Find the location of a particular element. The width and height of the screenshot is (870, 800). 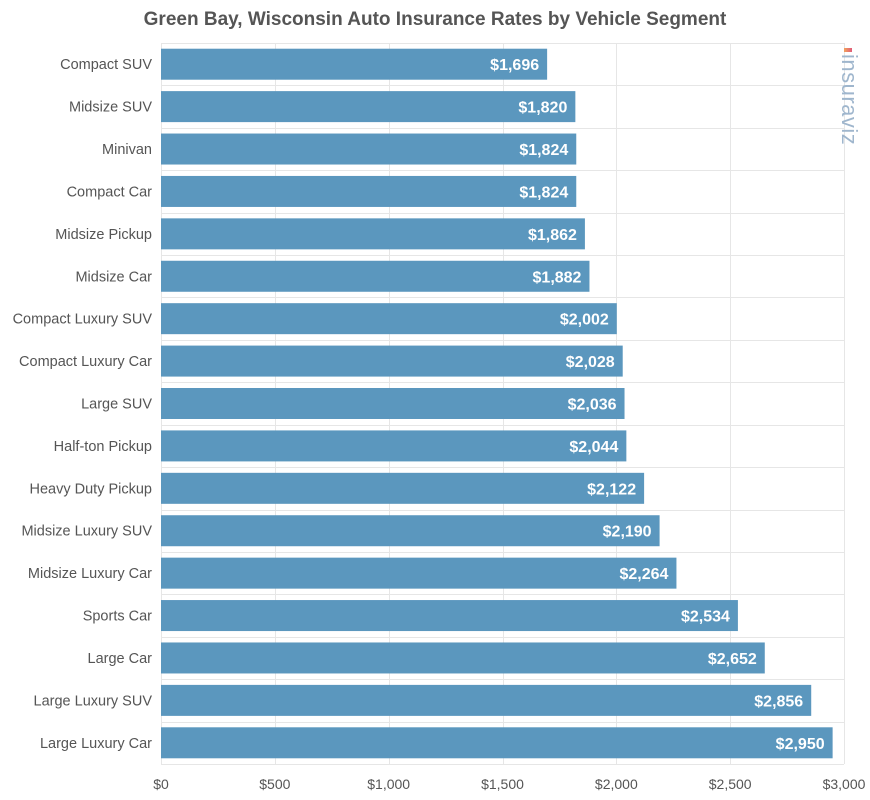

x-tick-label: $2,000 is located at coordinates (616, 784).